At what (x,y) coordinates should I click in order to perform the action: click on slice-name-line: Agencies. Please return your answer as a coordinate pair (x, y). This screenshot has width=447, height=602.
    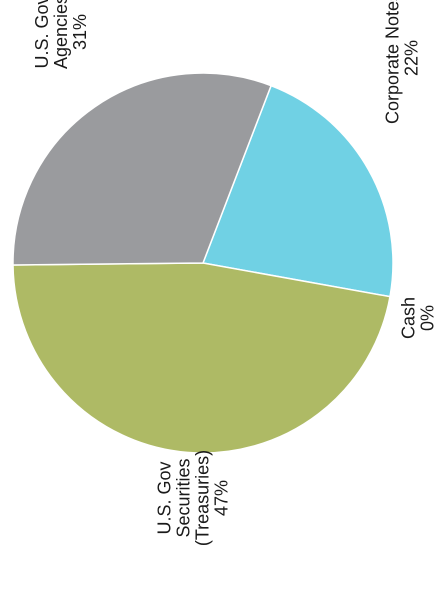
    Looking at the image, I should click on (61, 34).